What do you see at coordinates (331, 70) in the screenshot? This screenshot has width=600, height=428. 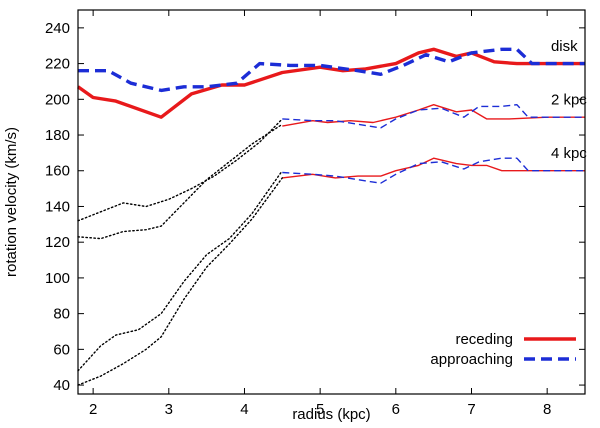 I see `series-disk-approaching-line` at bounding box center [331, 70].